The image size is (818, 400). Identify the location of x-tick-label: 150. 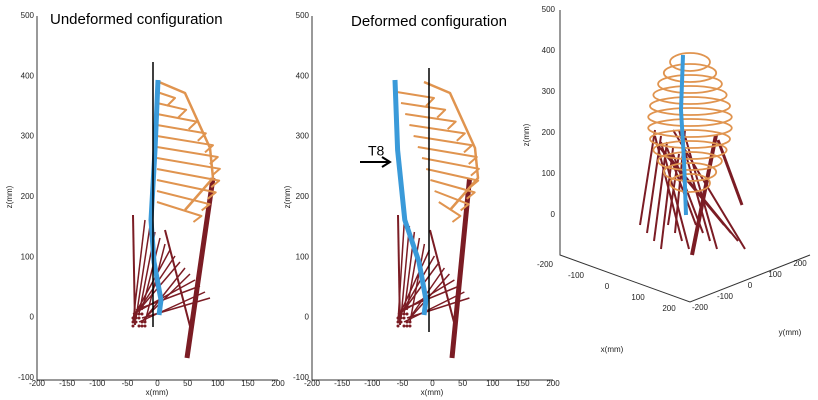
(523, 383).